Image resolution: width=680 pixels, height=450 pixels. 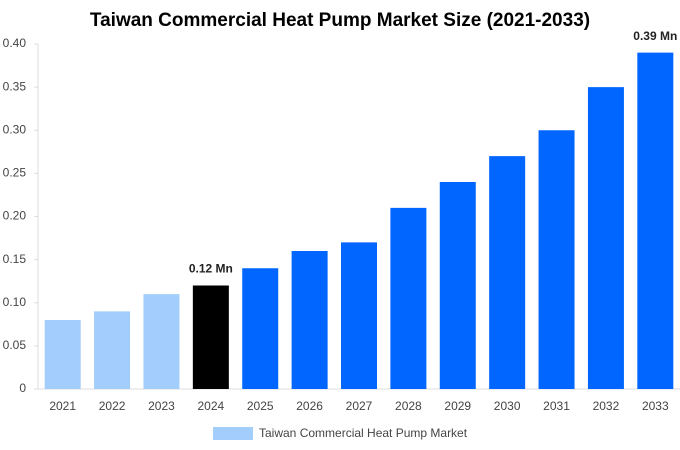 What do you see at coordinates (211, 269) in the screenshot?
I see `value-label: 0.12 Mn` at bounding box center [211, 269].